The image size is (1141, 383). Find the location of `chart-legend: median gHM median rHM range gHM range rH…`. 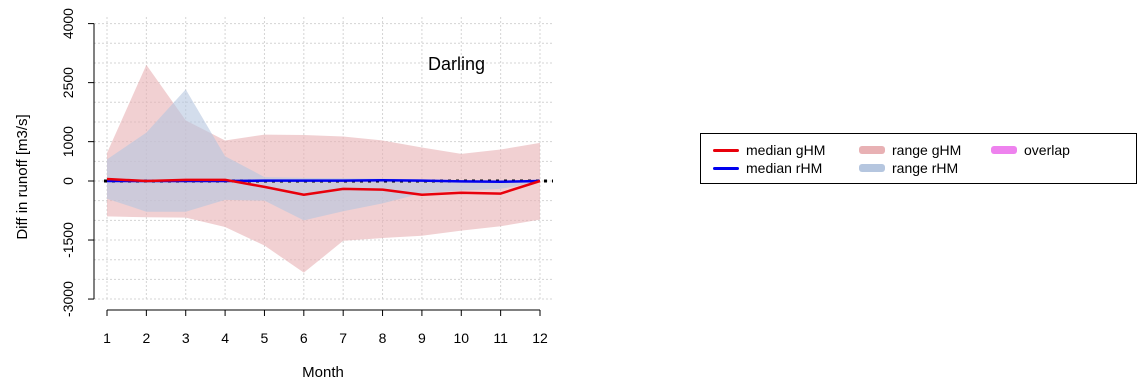

chart-legend: median gHM median rHM range gHM range rH… is located at coordinates (918, 158).